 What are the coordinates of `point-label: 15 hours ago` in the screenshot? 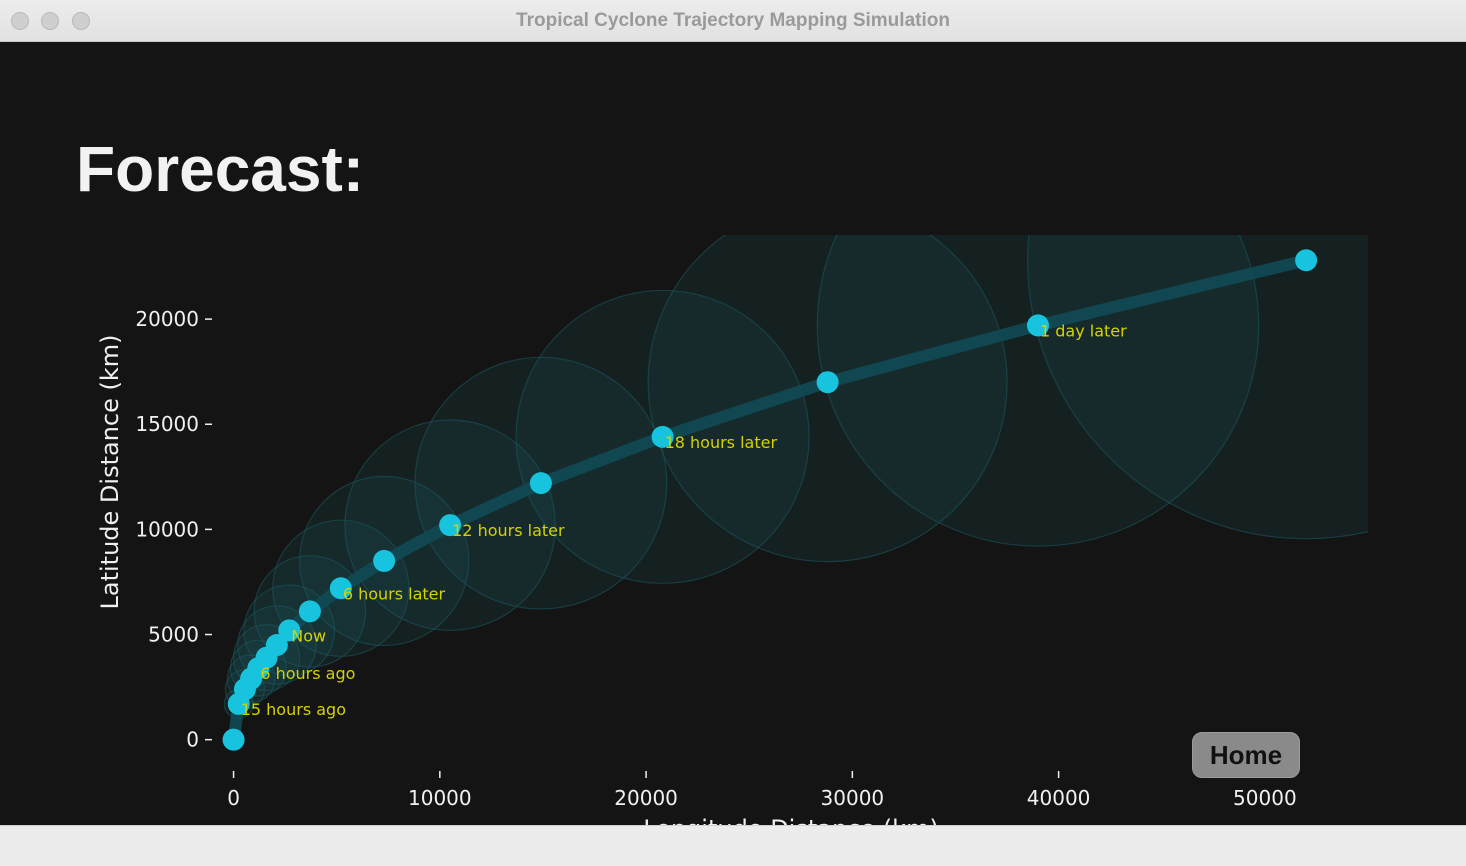 It's located at (293, 709).